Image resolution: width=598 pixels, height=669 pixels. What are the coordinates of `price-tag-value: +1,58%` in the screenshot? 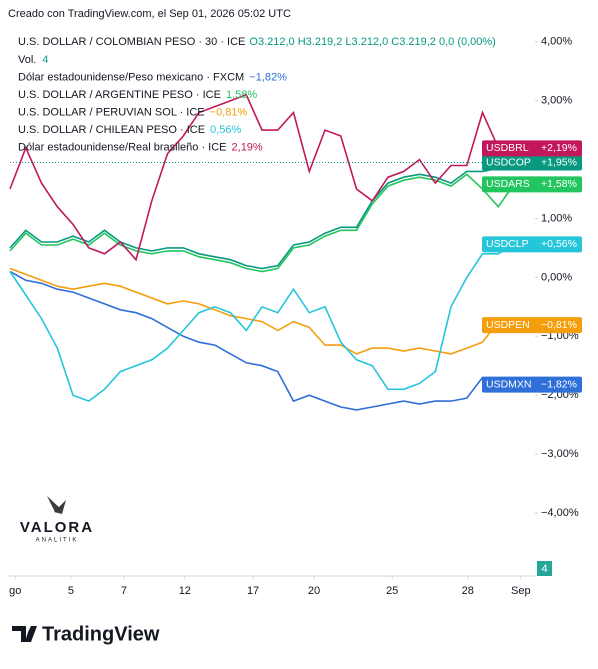 It's located at (559, 184).